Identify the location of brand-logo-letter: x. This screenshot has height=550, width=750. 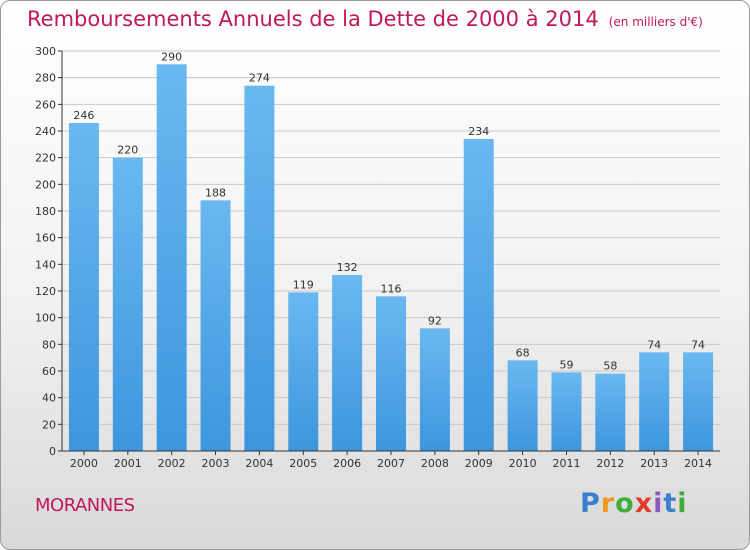
(644, 503).